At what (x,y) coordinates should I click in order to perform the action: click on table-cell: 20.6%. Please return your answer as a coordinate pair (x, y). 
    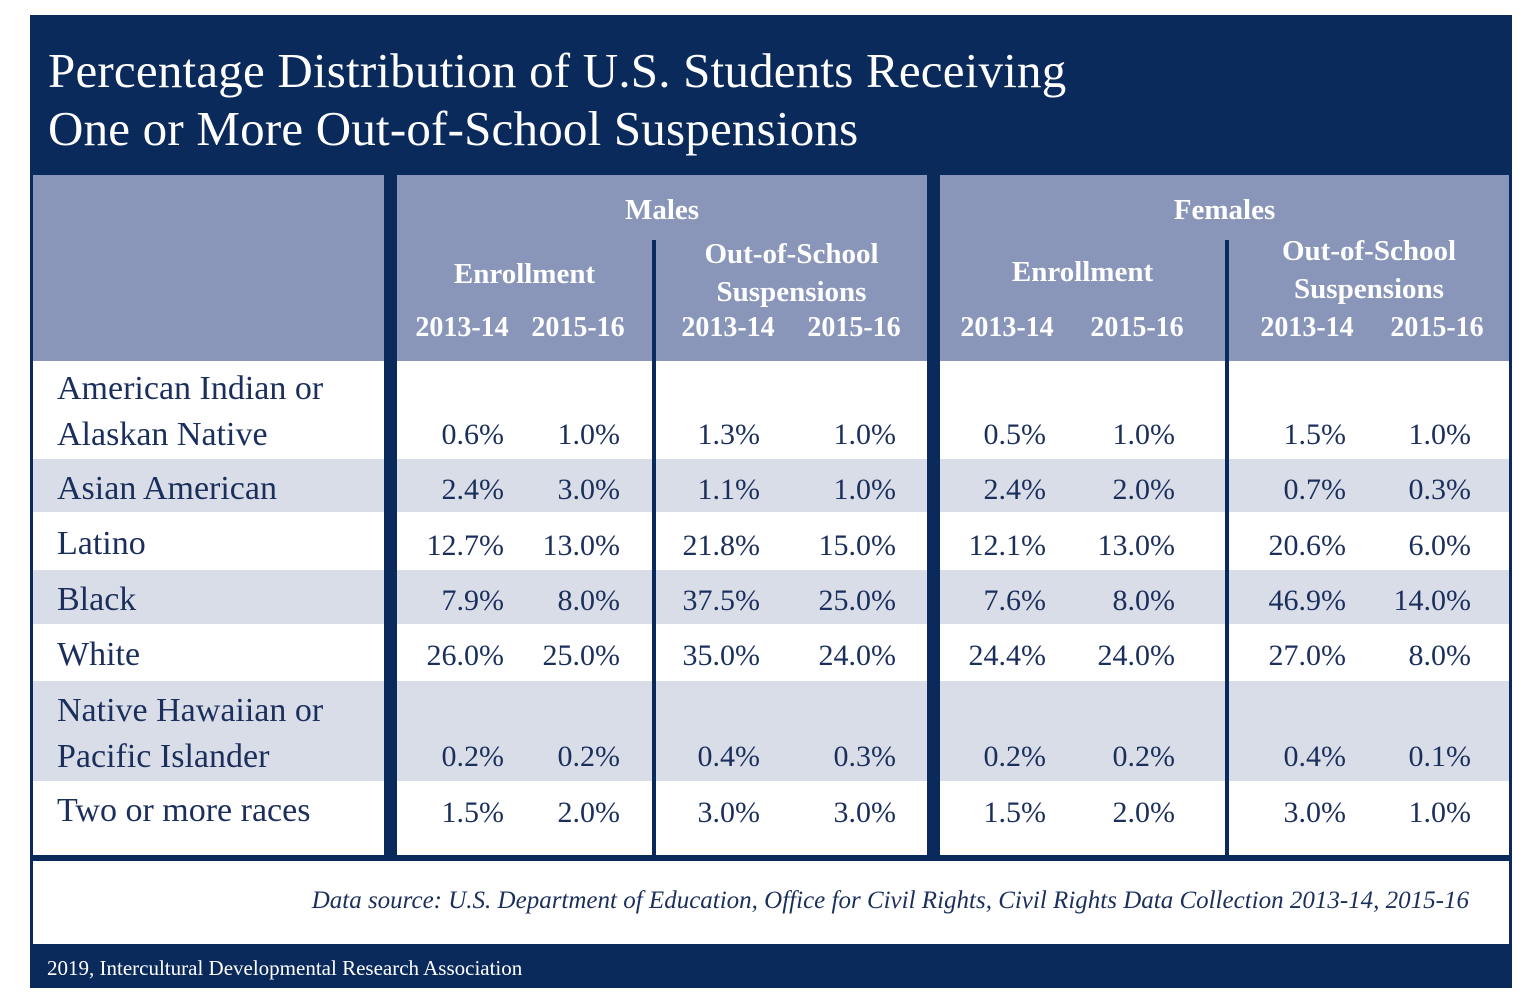
    Looking at the image, I should click on (1307, 545).